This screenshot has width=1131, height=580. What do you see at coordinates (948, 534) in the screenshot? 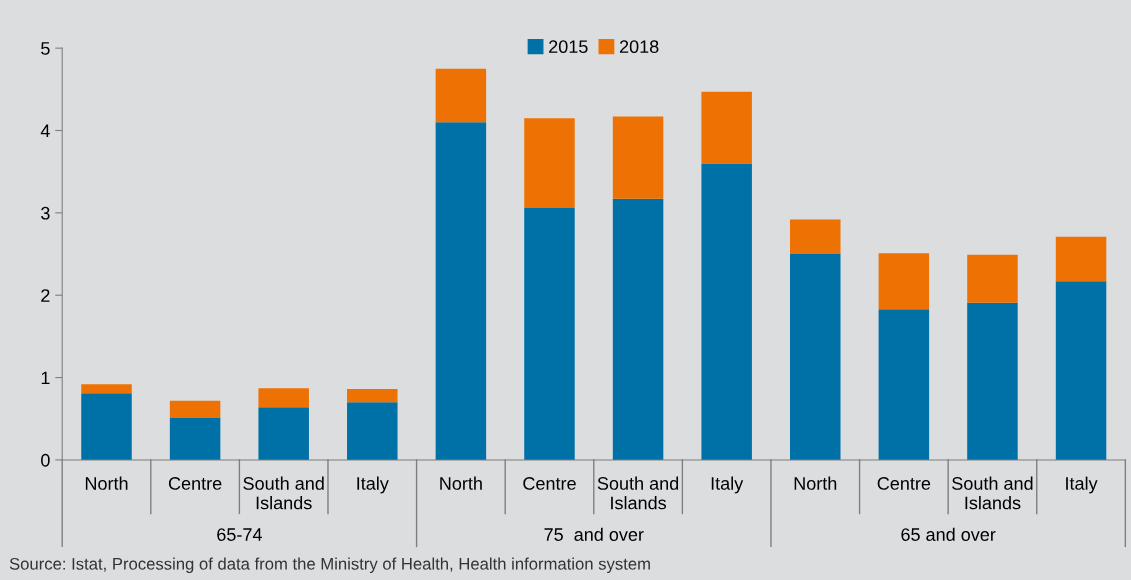
I see `text: 65 and over` at bounding box center [948, 534].